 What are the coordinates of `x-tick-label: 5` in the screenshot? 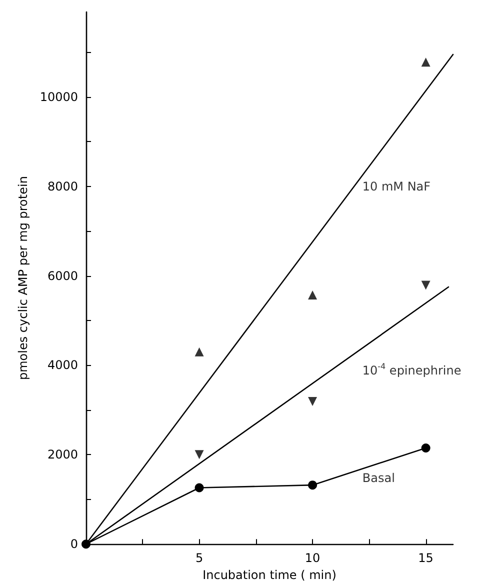 It's located at (199, 558).